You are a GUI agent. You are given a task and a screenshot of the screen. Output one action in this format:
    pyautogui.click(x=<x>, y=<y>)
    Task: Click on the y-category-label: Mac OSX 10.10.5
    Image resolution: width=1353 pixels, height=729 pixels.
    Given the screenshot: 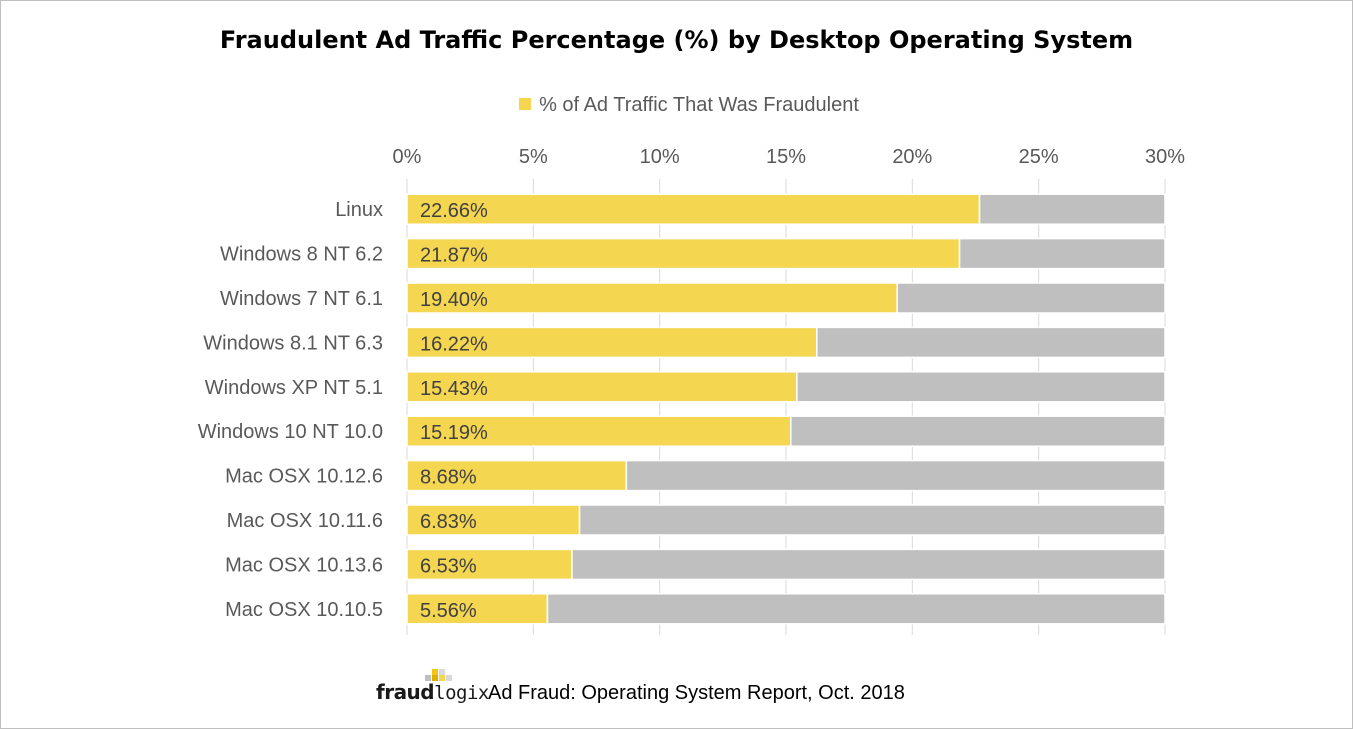 What is the action you would take?
    pyautogui.click(x=304, y=610)
    